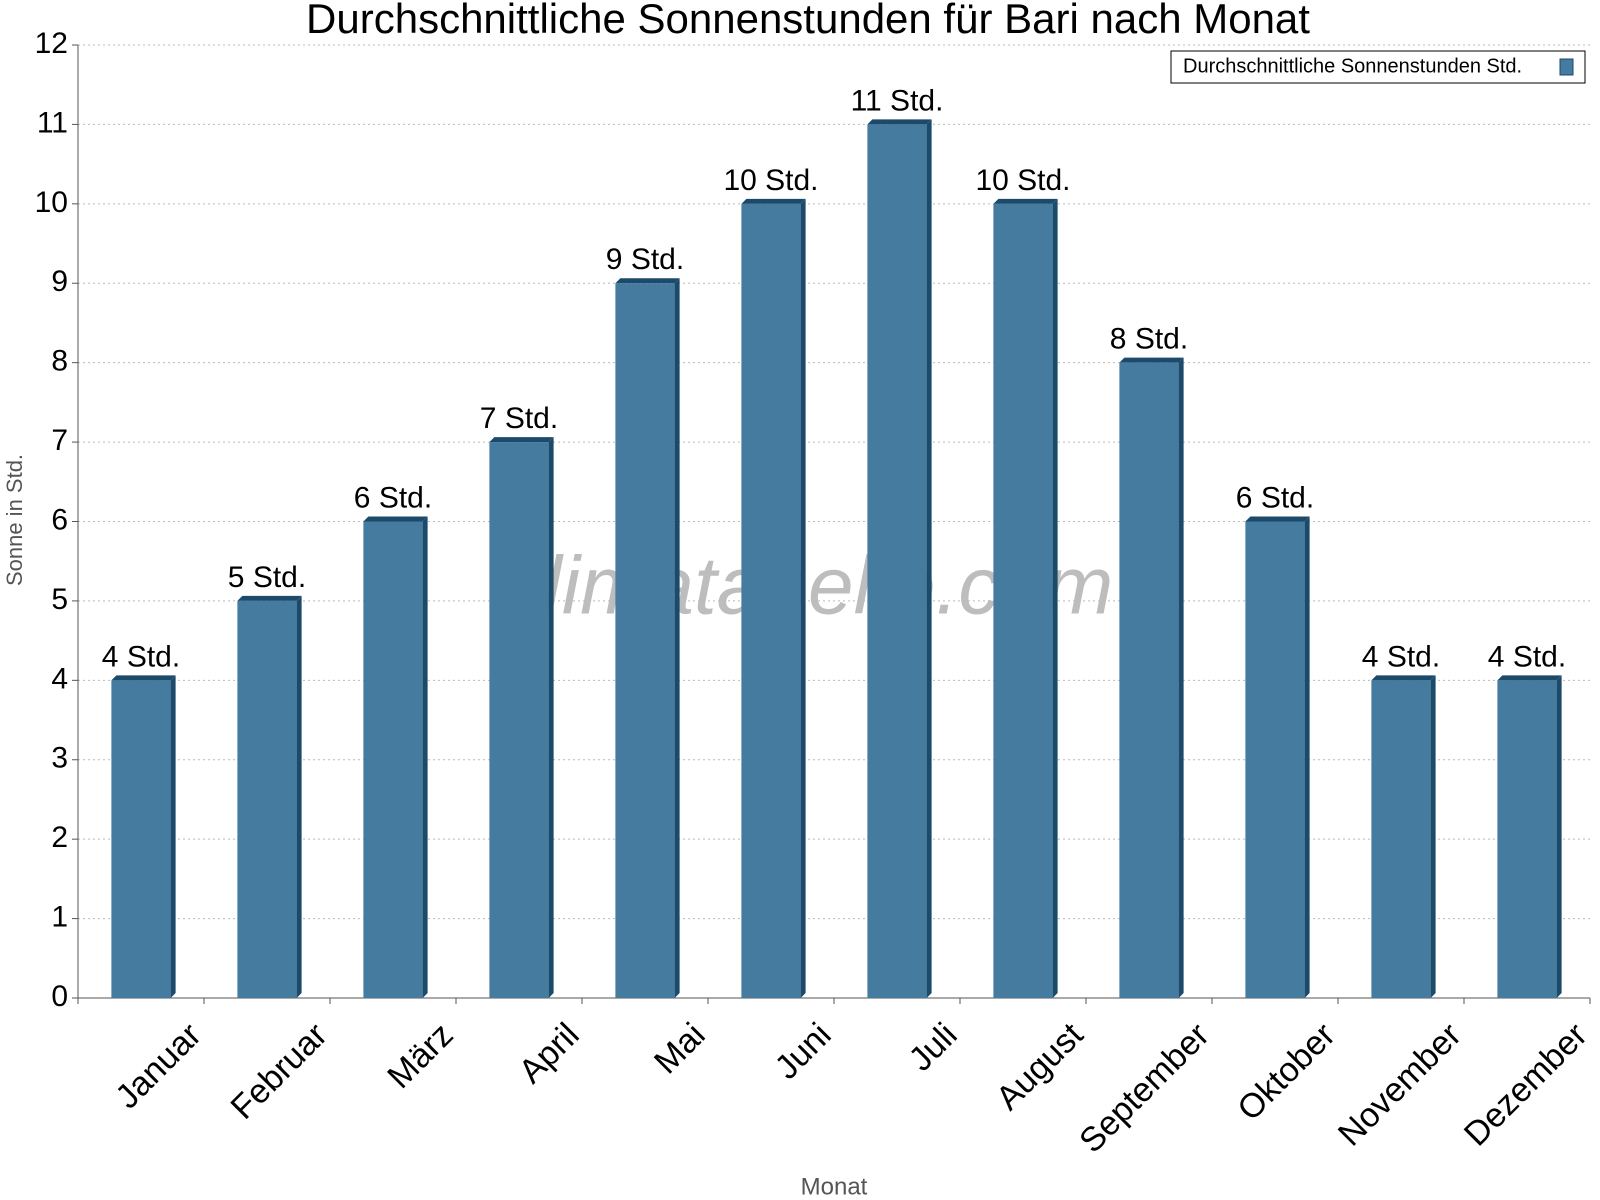  What do you see at coordinates (1566, 67) in the screenshot?
I see `legend-swatch` at bounding box center [1566, 67].